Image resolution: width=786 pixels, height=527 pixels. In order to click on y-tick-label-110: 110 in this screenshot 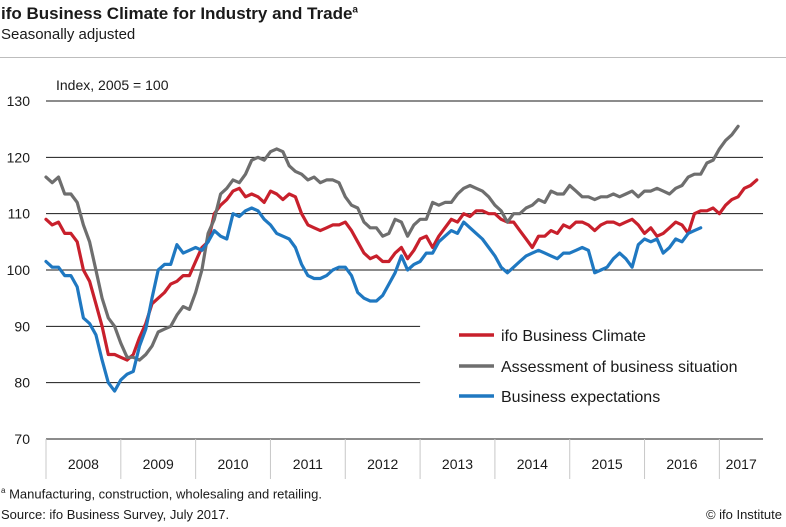, I will do `click(19, 214)`.